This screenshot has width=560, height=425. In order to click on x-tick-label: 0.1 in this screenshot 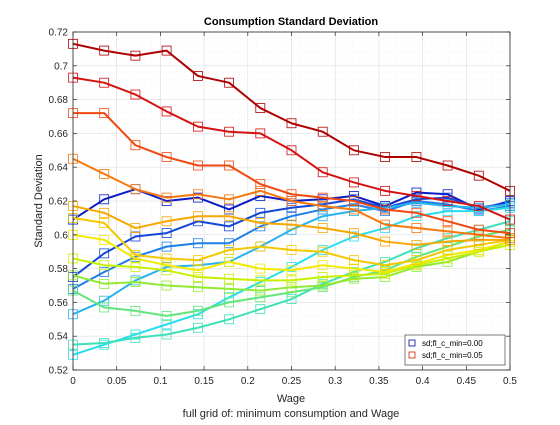, I will do `click(160, 381)`.